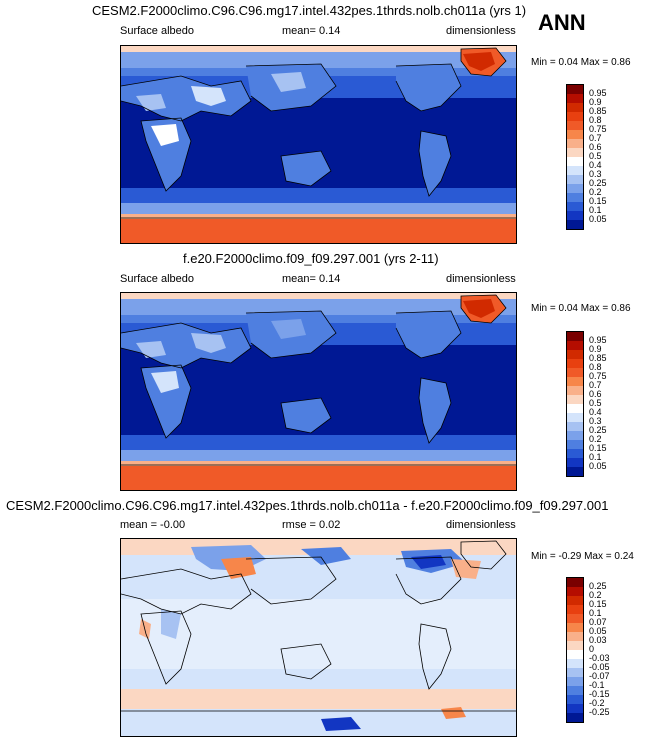 This screenshot has width=645, height=742. I want to click on panel-3-colorbar-label: 0.25, so click(598, 586).